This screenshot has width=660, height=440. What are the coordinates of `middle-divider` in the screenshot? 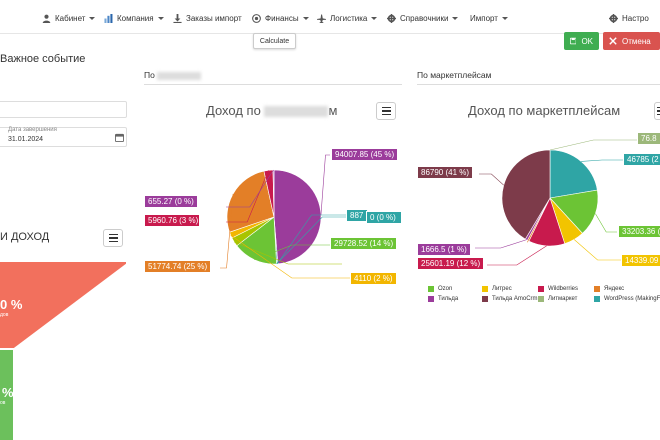 It's located at (273, 84).